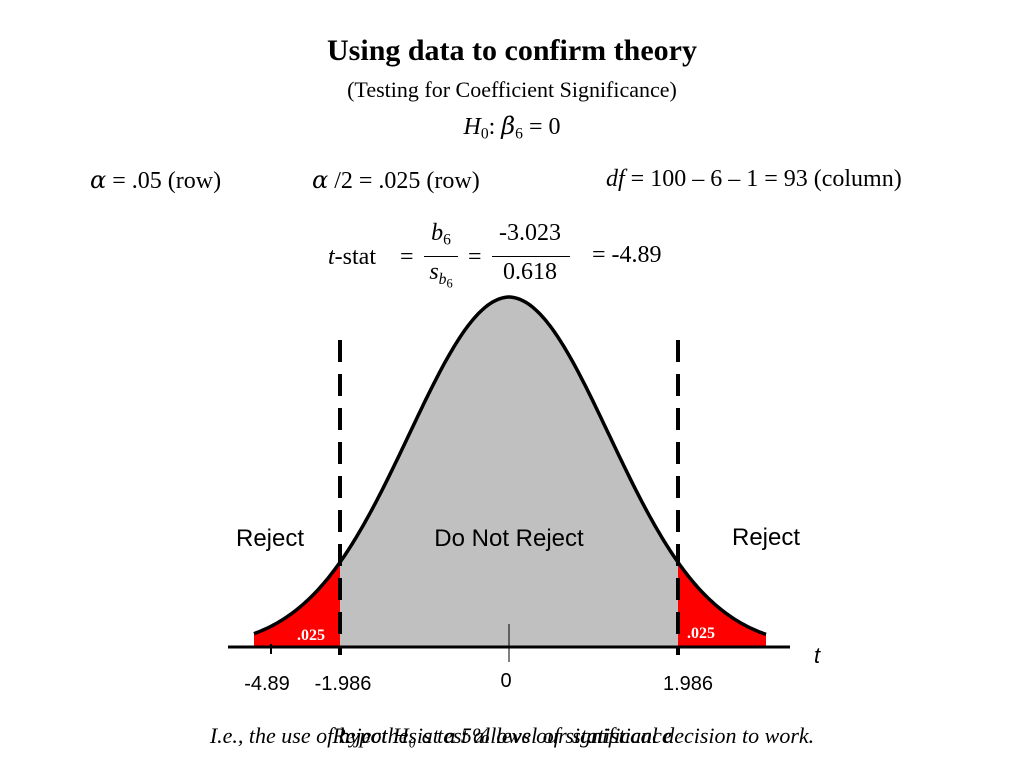  What do you see at coordinates (164, 181) in the screenshot?
I see `alpha-text: = .05 (row)` at bounding box center [164, 181].